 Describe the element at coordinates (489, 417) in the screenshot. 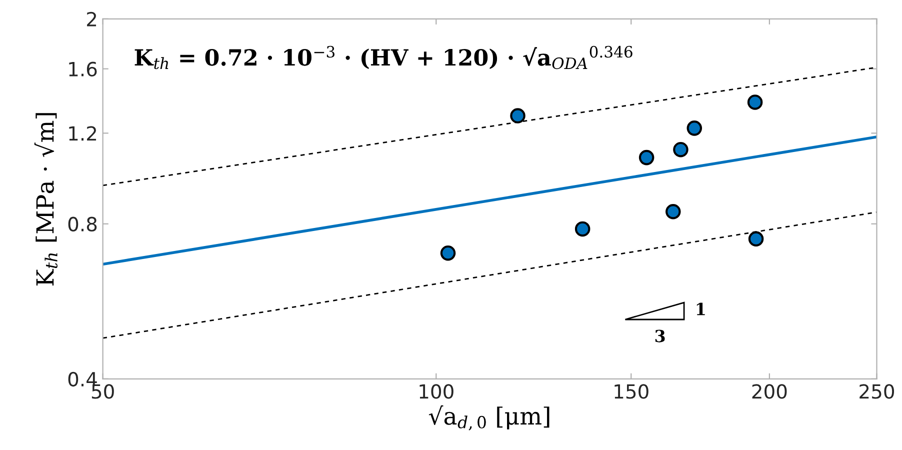

I see `x-axis-title: √a$_{d,0}$ [μm]` at that location.